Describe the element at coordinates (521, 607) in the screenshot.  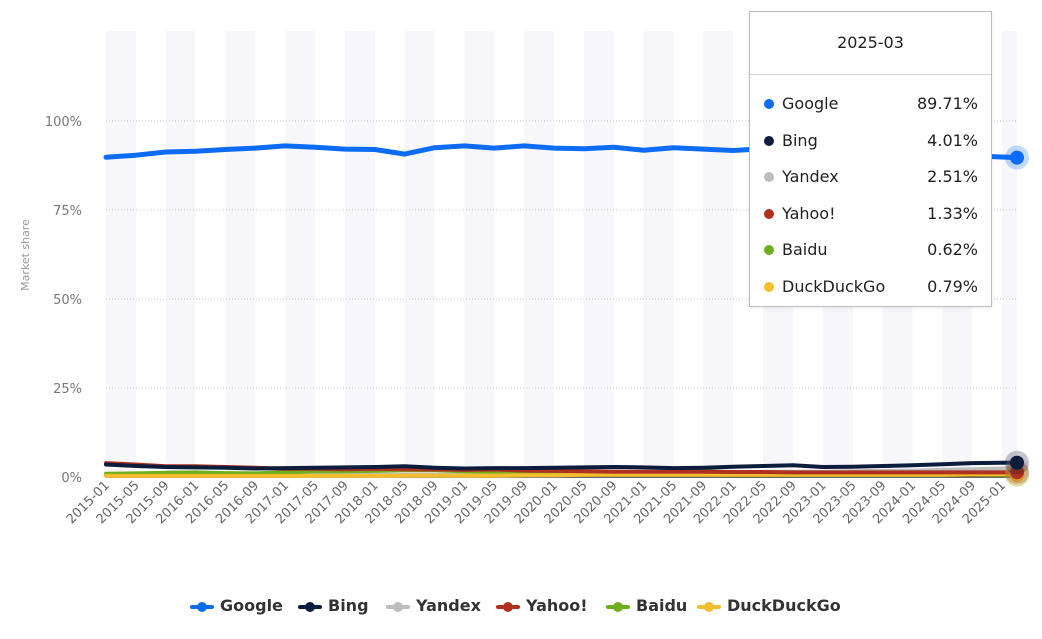
I see `chart-legend: Google Bing Yandex Yahoo! Baidu DuckDuckGo` at that location.